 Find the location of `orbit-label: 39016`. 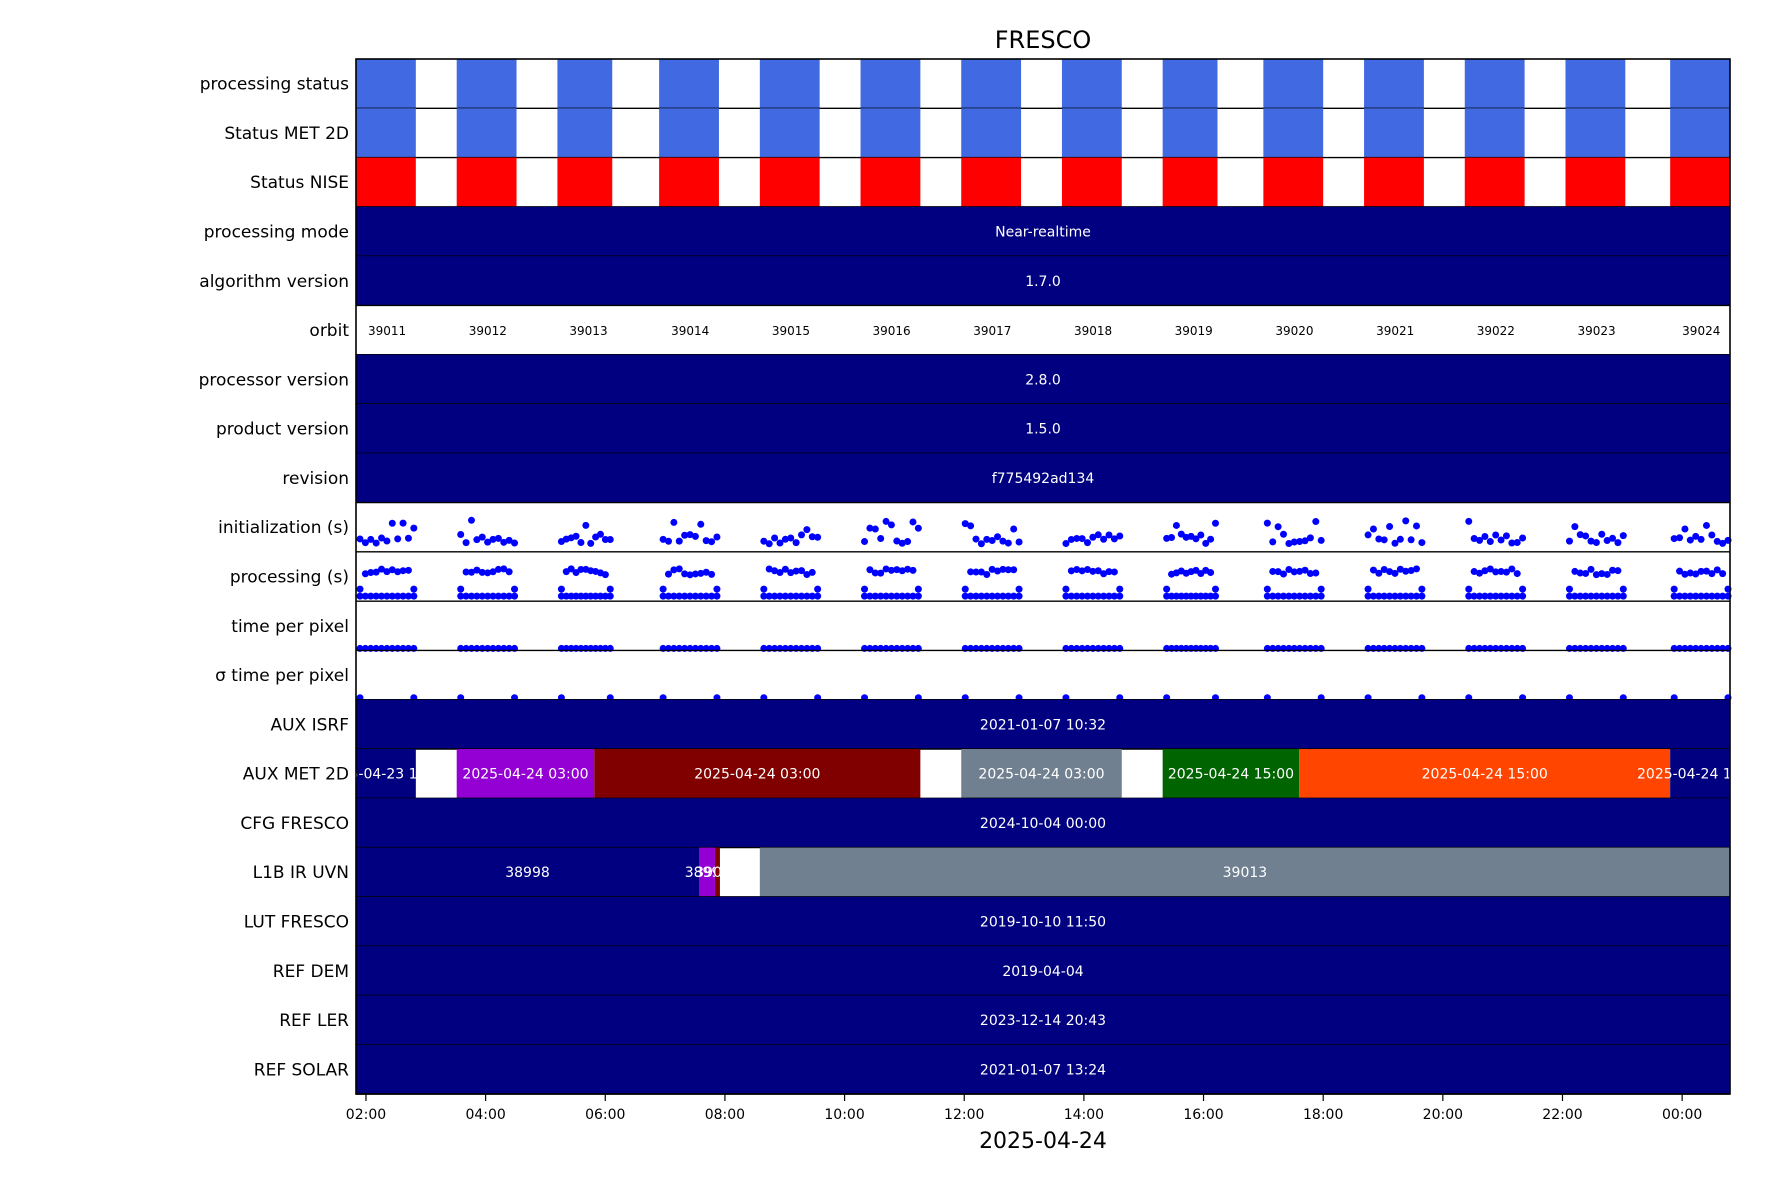

orbit-label: 39016 is located at coordinates (892, 331).